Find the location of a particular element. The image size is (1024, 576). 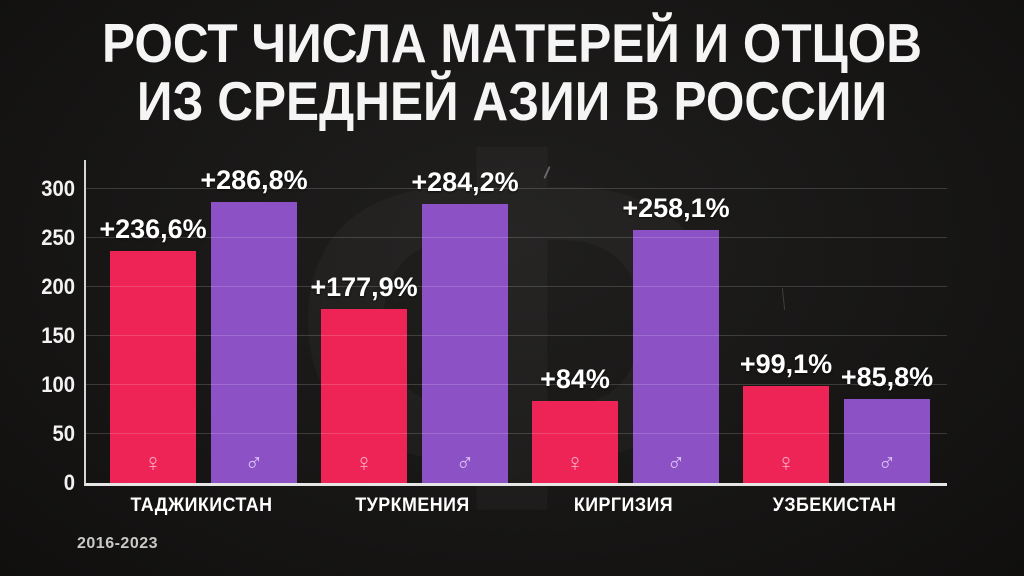

page-title-line-1: РОСТ ЧИСЛА МАТЕРЕЙ И ОТЦОВ is located at coordinates (512, 43).